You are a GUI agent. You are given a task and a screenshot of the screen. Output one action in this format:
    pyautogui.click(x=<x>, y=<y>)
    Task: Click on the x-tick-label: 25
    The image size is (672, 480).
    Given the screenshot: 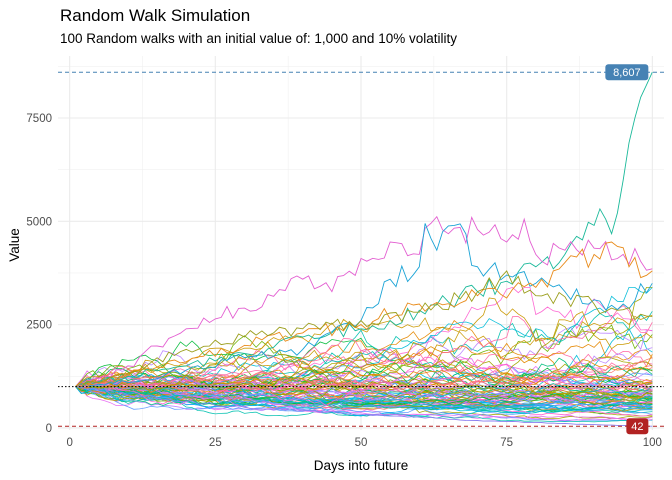 What is the action you would take?
    pyautogui.click(x=215, y=443)
    